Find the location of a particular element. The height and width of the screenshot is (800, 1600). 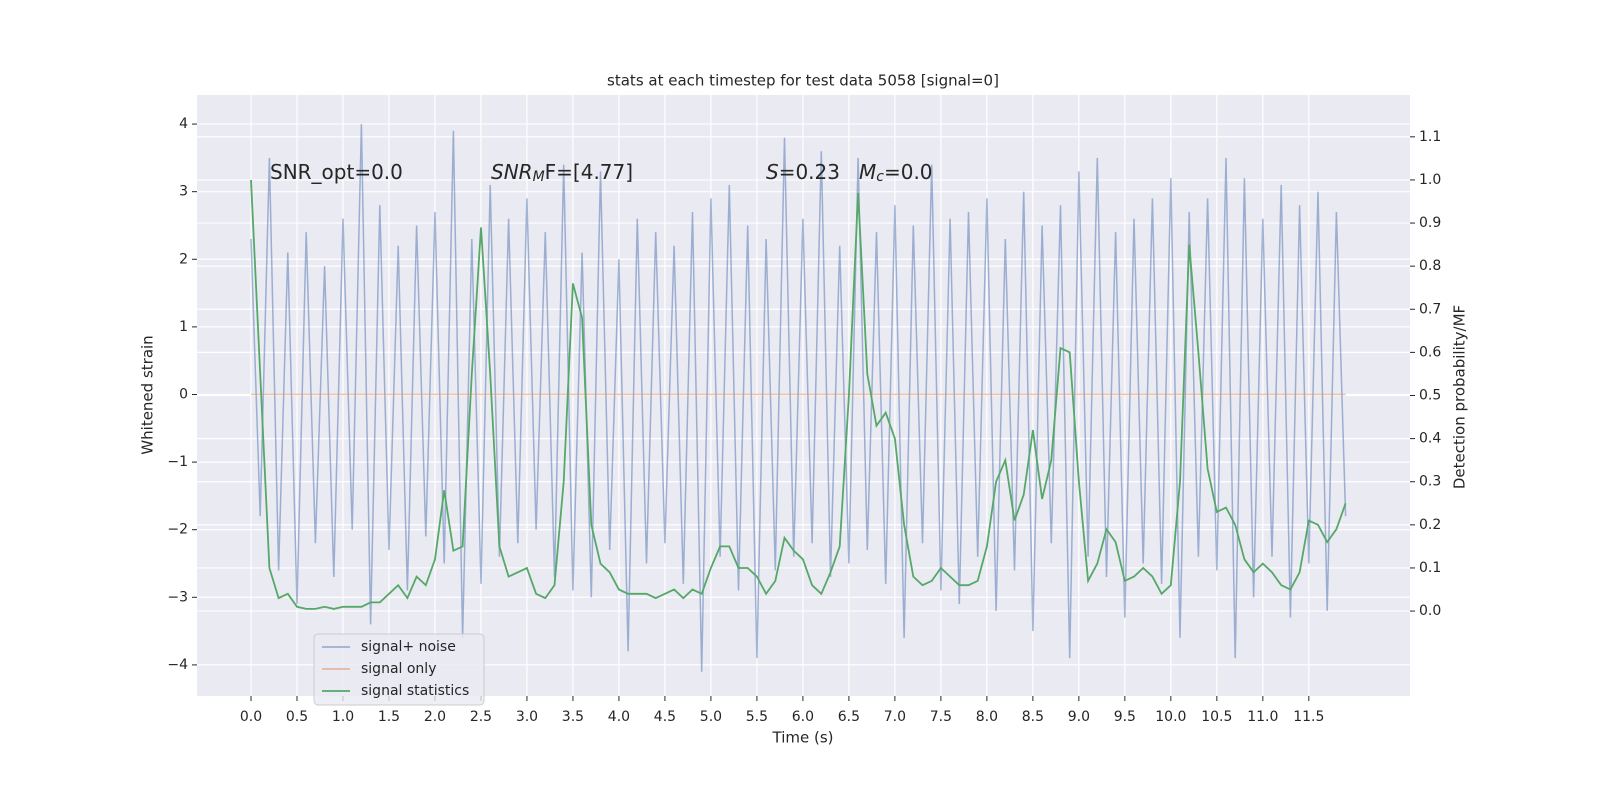

y-tick-label: 2 is located at coordinates (183, 259).